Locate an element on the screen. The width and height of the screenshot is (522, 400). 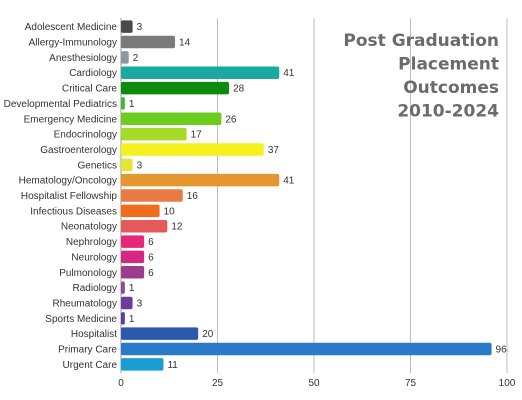
chart-title-line: Outcomes is located at coordinates (451, 88).